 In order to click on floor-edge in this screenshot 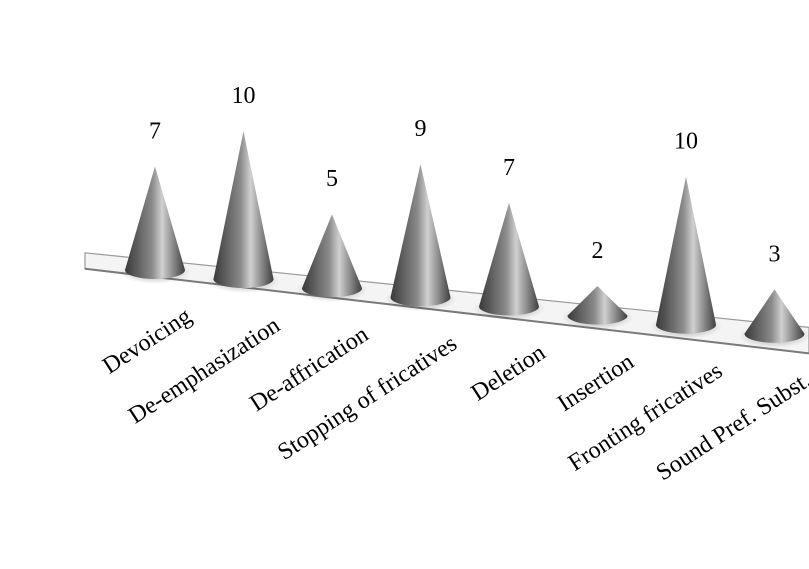, I will do `click(446, 311)`.